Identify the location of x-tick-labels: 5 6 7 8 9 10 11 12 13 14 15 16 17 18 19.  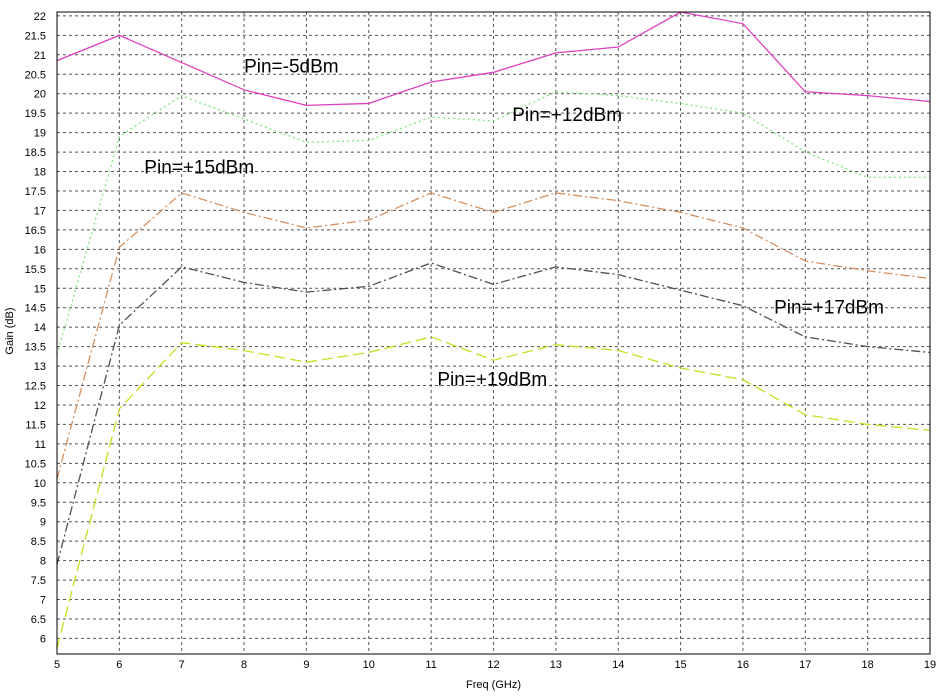
(495, 665).